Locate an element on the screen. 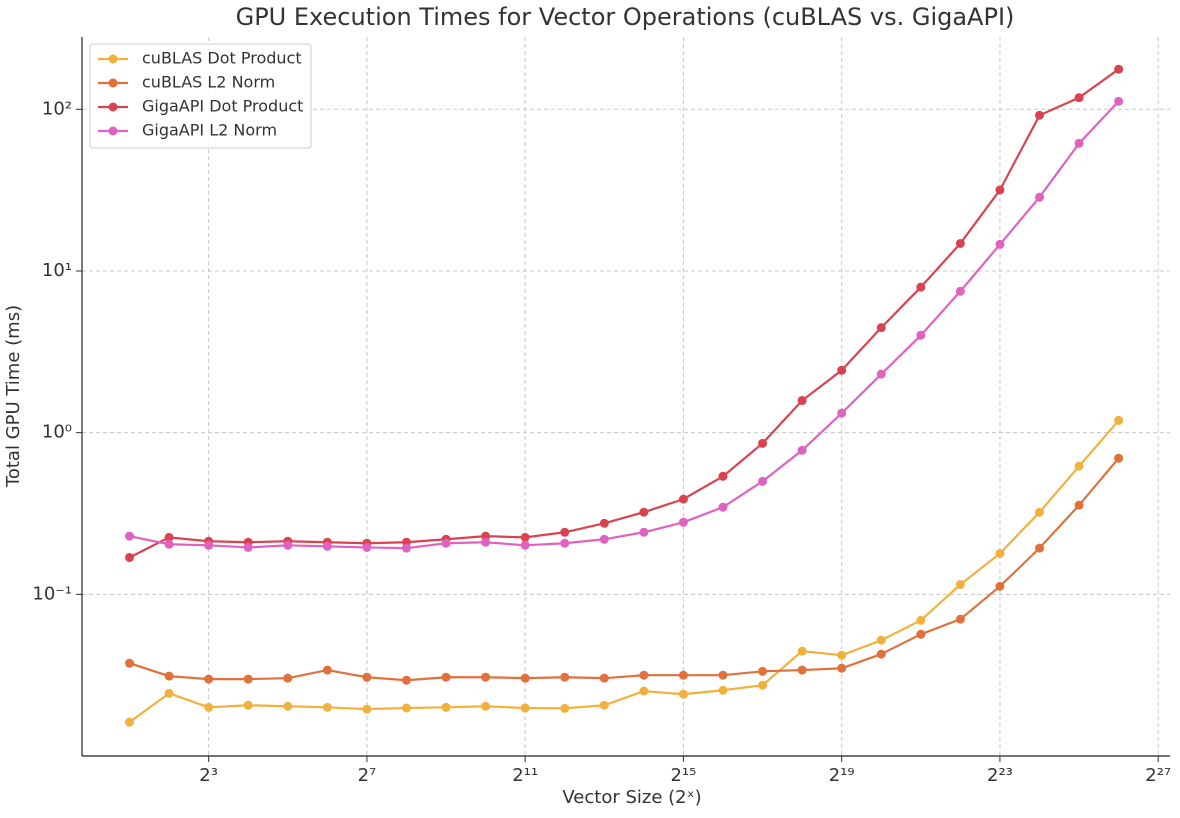  x-tick-label: 2²⁷ is located at coordinates (1158, 775).